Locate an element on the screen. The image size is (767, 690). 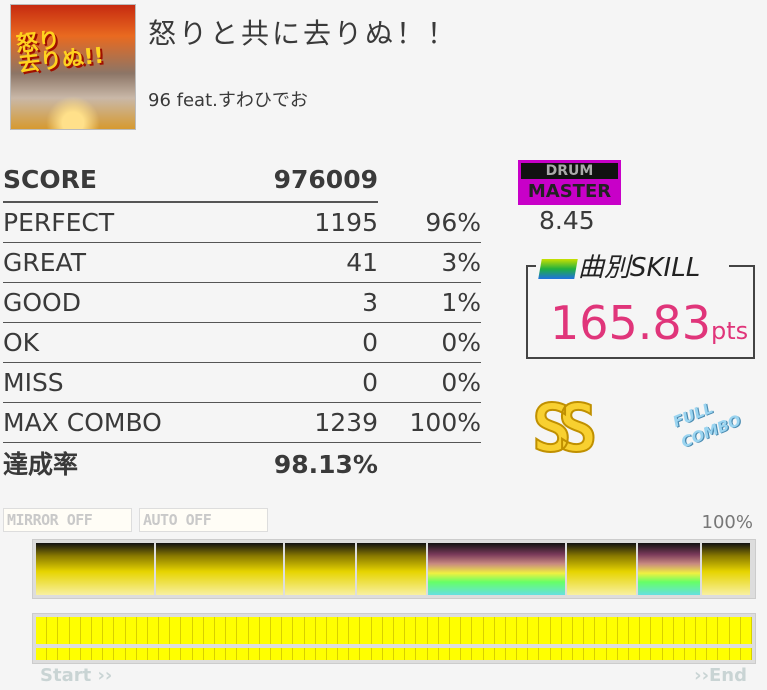
achievement-value: 98.13% is located at coordinates (325, 464).